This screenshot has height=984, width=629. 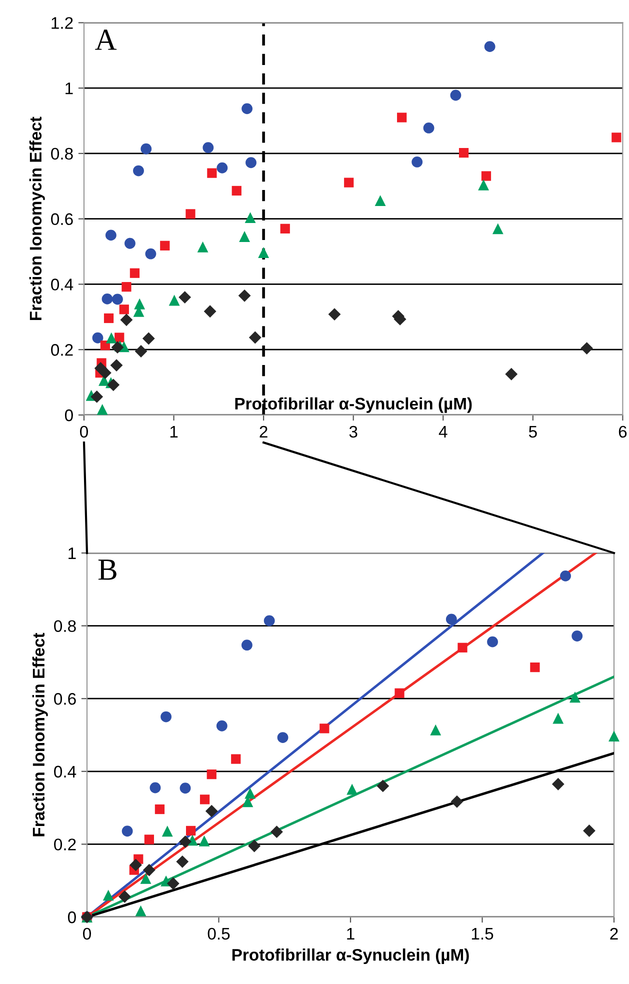 I want to click on x-tick-label: 3, so click(x=353, y=432).